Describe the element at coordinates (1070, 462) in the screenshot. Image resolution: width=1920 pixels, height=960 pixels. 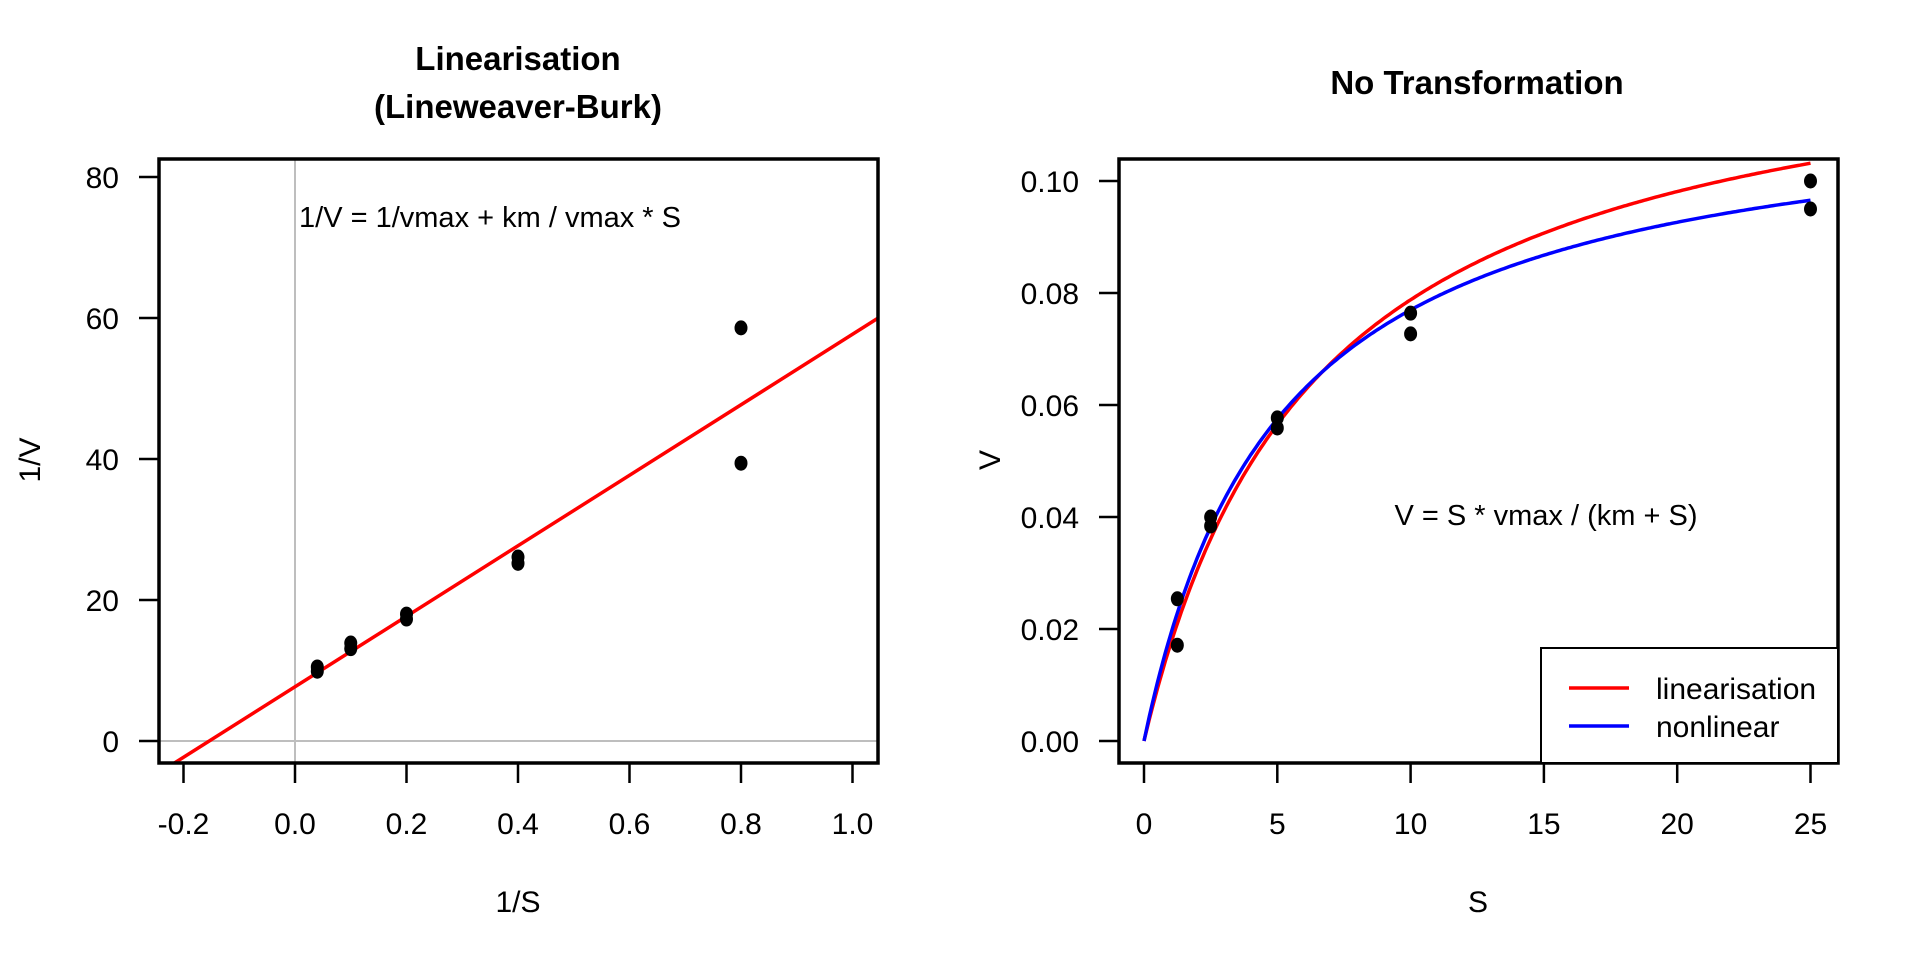
I see `right-y-axis: 0.00 0.02 0.04 0.06 0.08 0.10` at that location.